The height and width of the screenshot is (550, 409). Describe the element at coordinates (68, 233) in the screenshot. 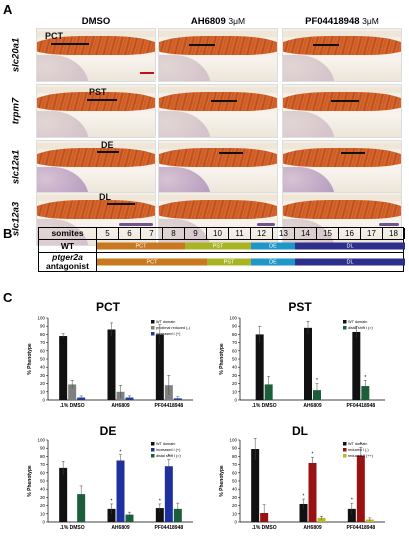

I see `somites-label: somites` at that location.